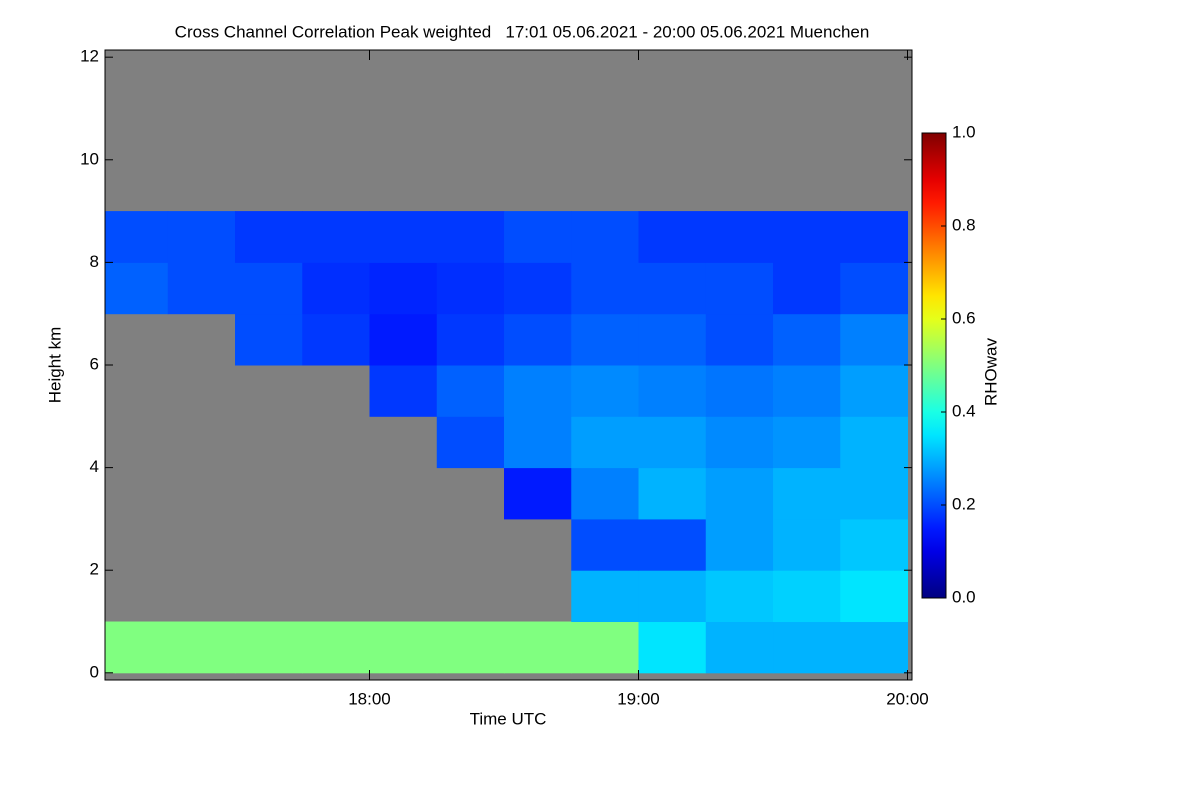  What do you see at coordinates (964, 317) in the screenshot?
I see `colorbar-tick-label: 0.6` at bounding box center [964, 317].